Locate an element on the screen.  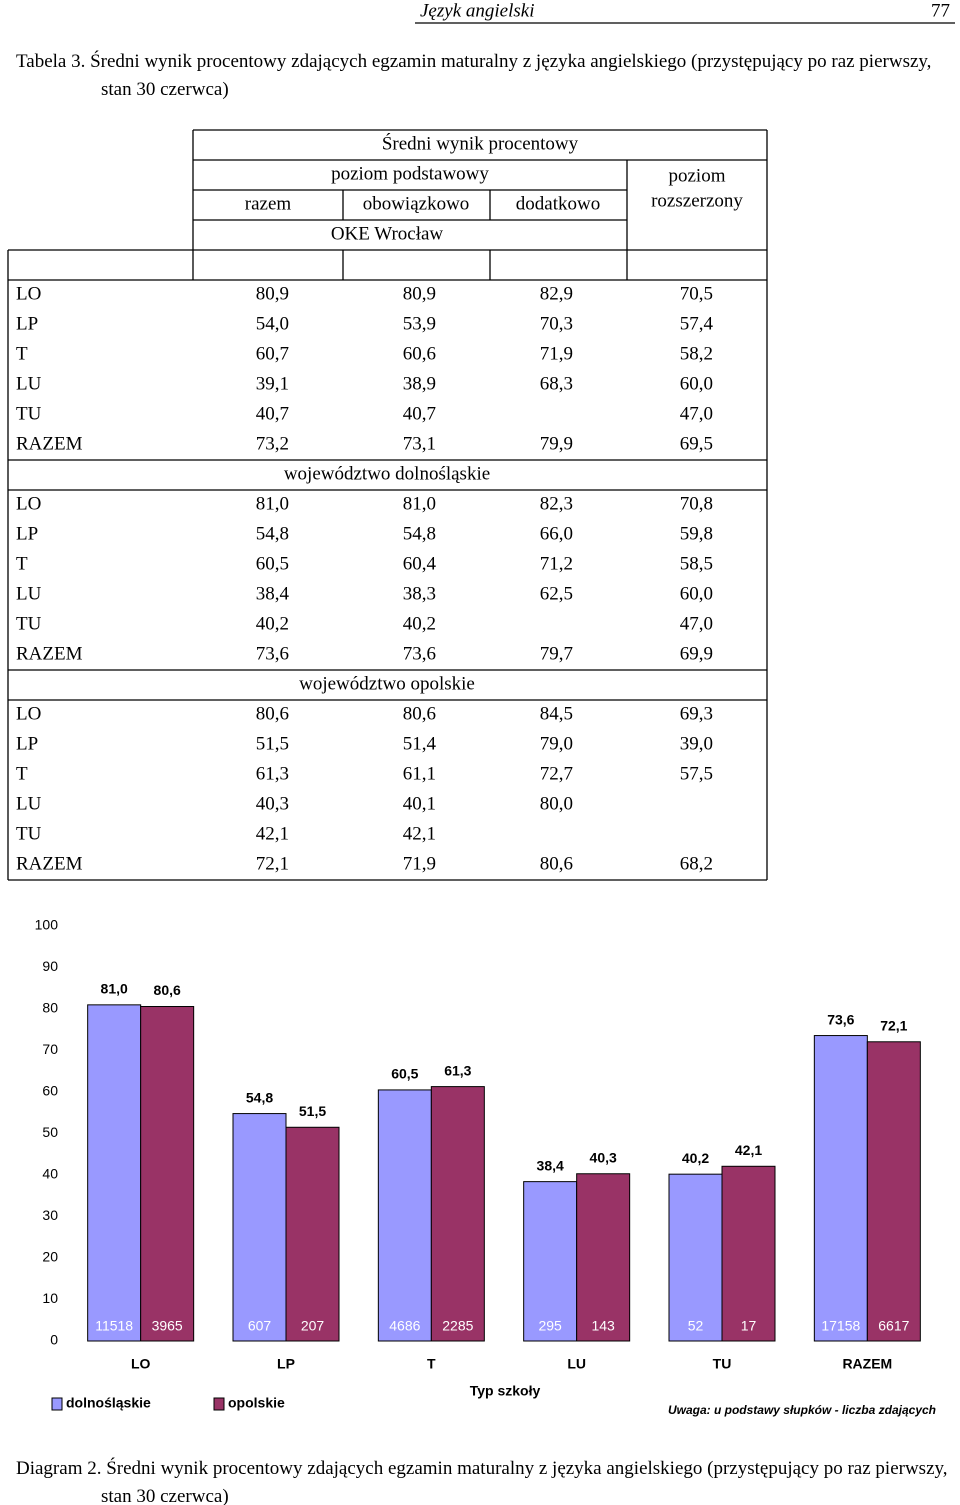
cell: 71,2 is located at coordinates (556, 563).